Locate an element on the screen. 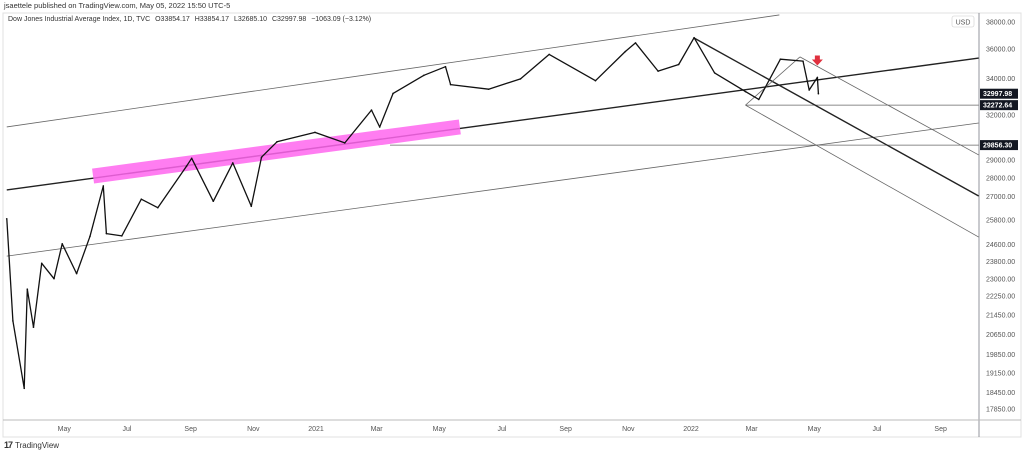  price-tick-label: 29000.00 is located at coordinates (1000, 161).